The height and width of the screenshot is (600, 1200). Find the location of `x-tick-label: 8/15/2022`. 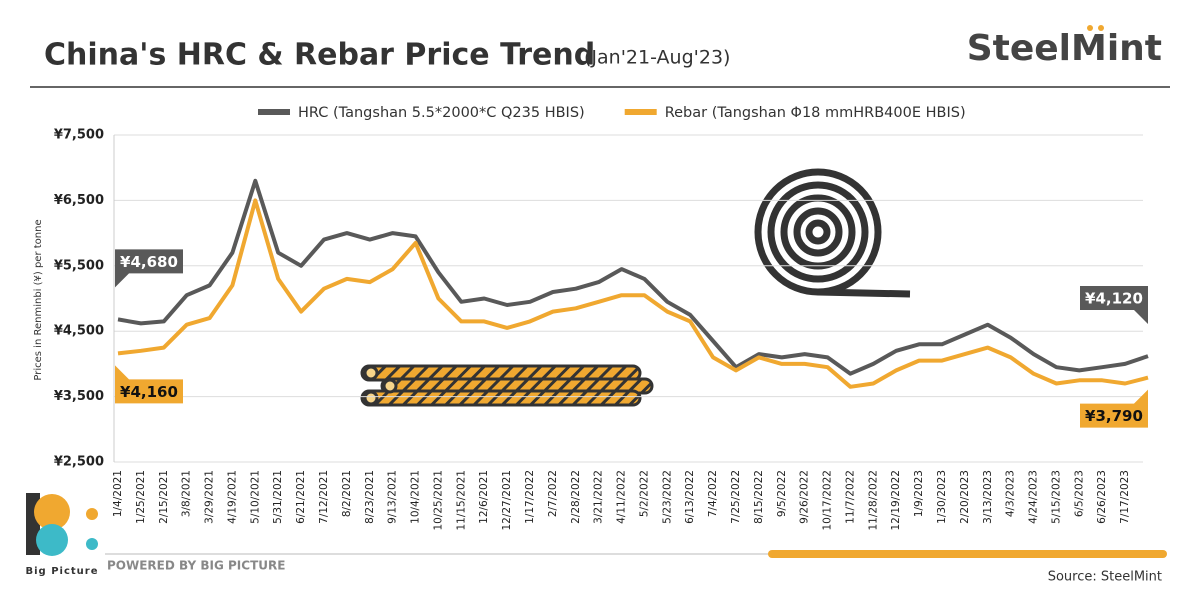

x-tick-label: 8/15/2022 is located at coordinates (759, 497).